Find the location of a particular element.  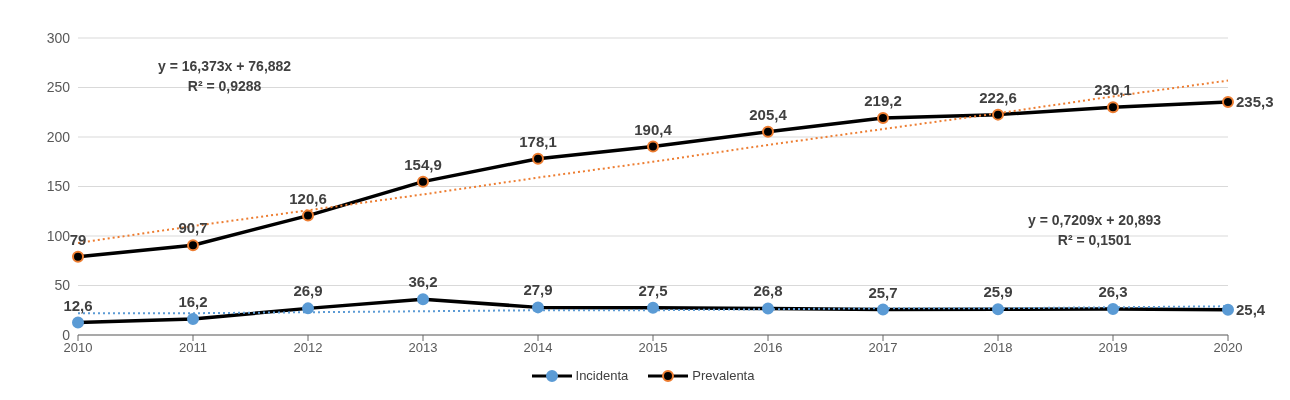

x-tick-label: 2014 is located at coordinates (538, 348).